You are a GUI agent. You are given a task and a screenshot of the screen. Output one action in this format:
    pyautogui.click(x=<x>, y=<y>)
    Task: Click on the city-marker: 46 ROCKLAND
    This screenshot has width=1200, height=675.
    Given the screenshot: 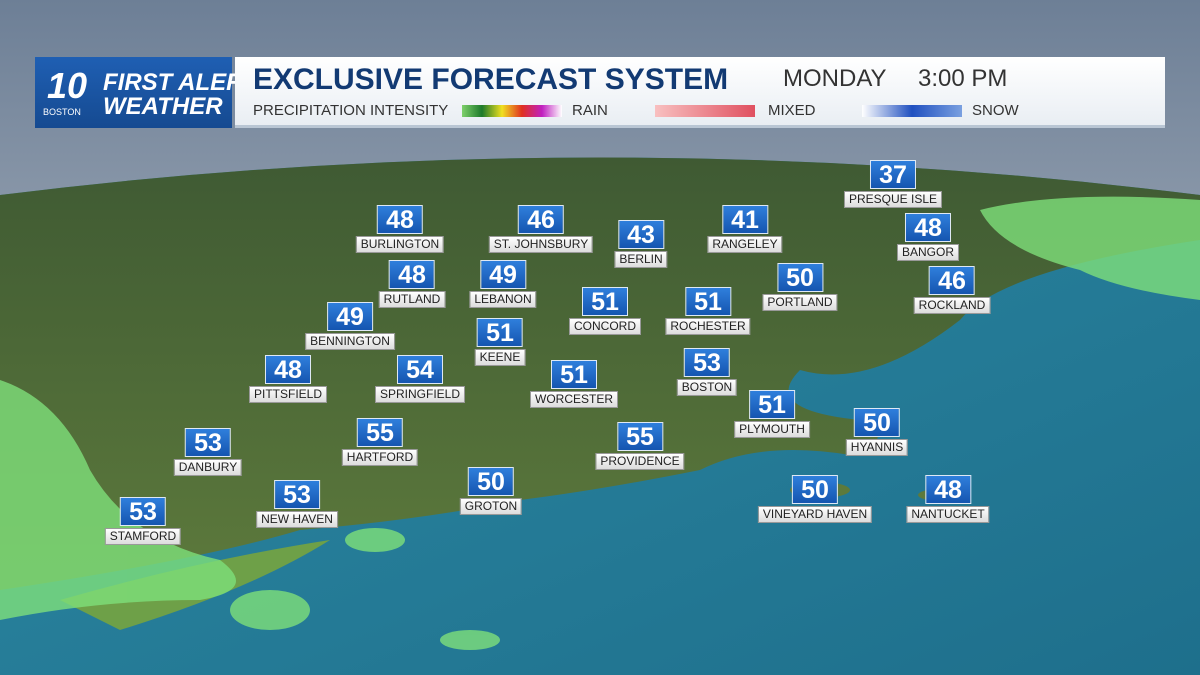 What is the action you would take?
    pyautogui.click(x=952, y=290)
    